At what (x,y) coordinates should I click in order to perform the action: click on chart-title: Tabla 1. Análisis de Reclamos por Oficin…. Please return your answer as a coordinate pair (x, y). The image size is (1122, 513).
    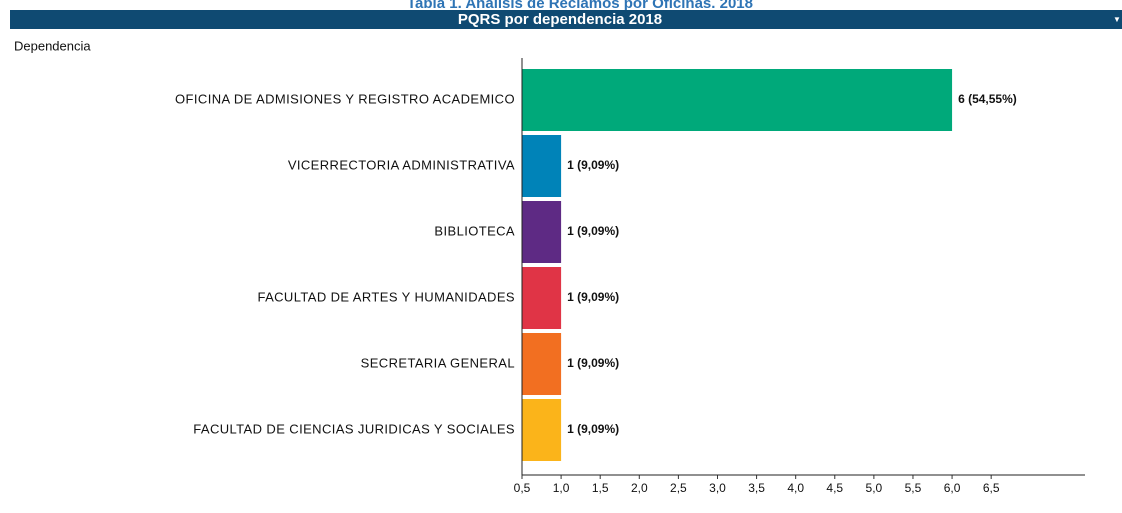
    Looking at the image, I should click on (580, 6).